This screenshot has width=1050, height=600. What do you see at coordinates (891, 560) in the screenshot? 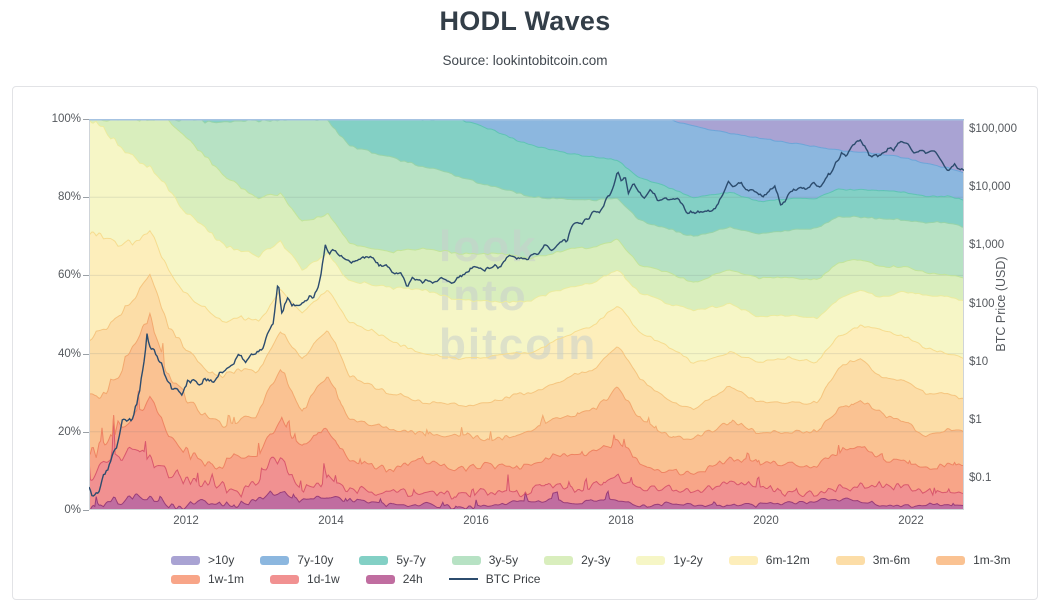
I see `legend-label: 3m-6m` at bounding box center [891, 560].